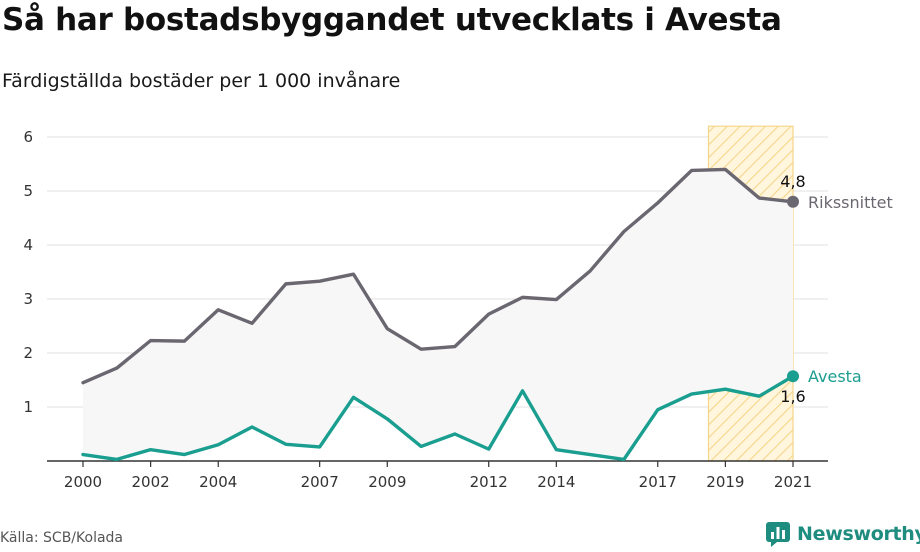 The image size is (920, 552). Describe the element at coordinates (218, 482) in the screenshot. I see `x-tick-label: 2004` at that location.